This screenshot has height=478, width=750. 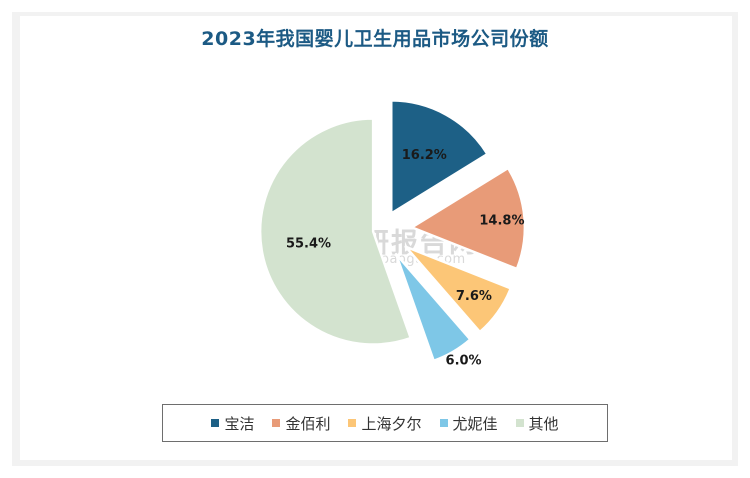 I want to click on legend-label: 其他, so click(x=543, y=423).